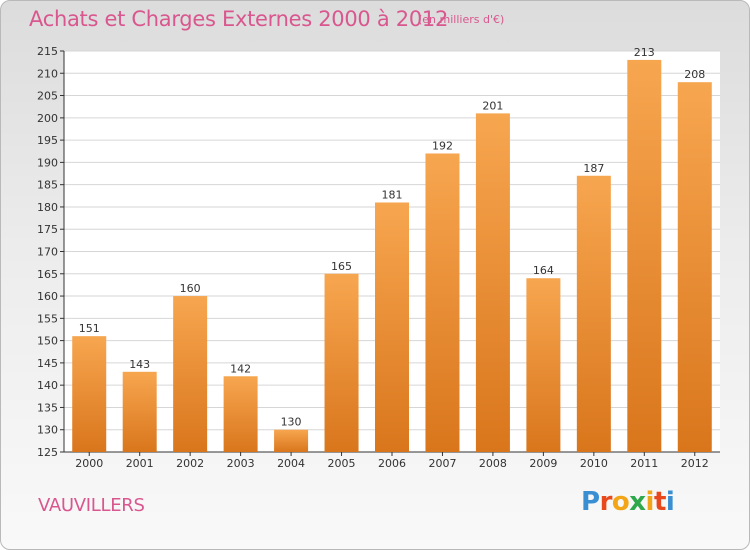 This screenshot has height=550, width=750. Describe the element at coordinates (659, 502) in the screenshot. I see `logo-letter: t` at that location.